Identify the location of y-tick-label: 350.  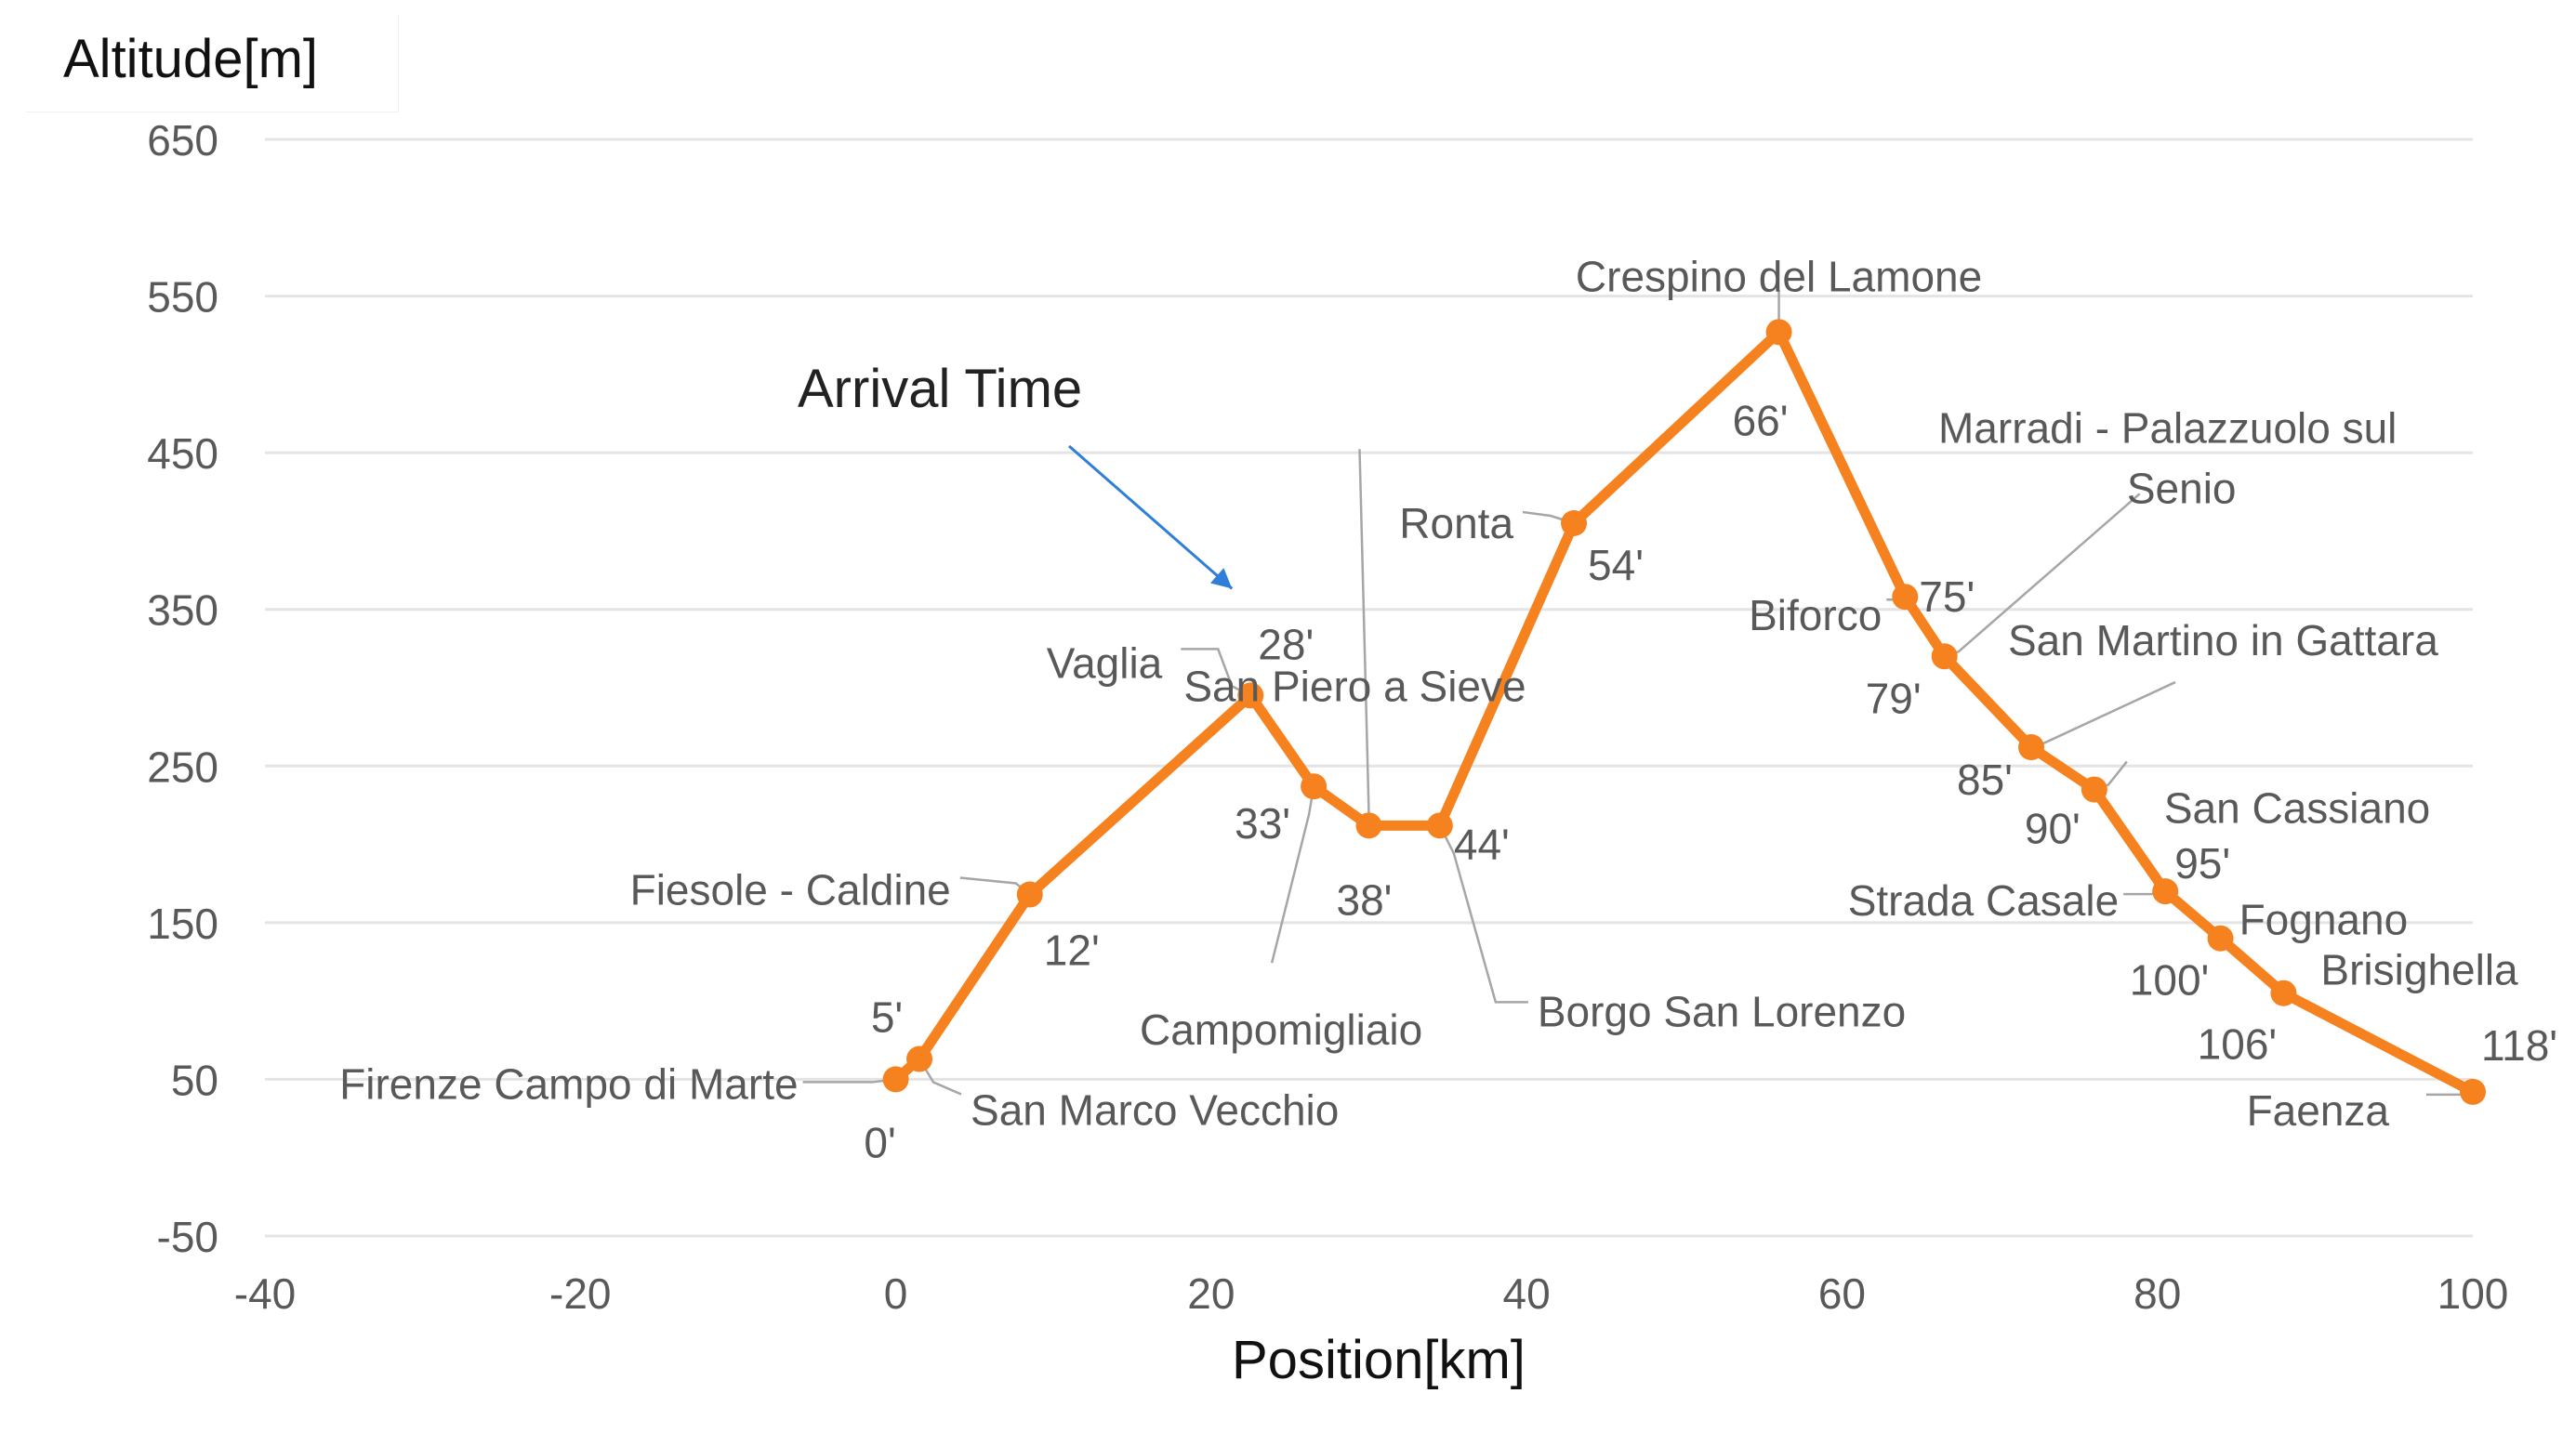
(182, 610).